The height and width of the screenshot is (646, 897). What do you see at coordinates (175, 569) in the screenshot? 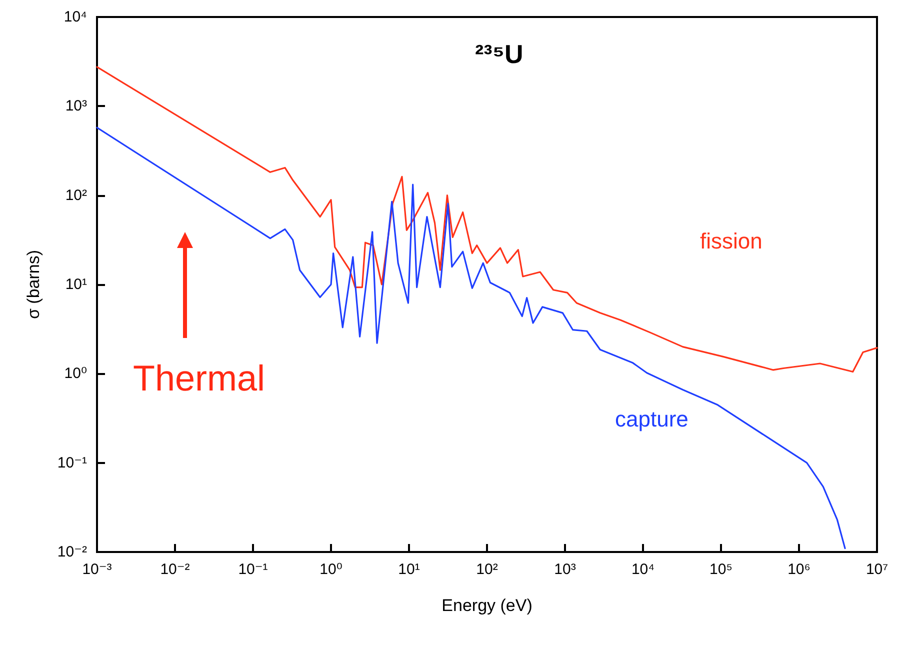
I see `x-tick-label: 10⁻²` at bounding box center [175, 569].